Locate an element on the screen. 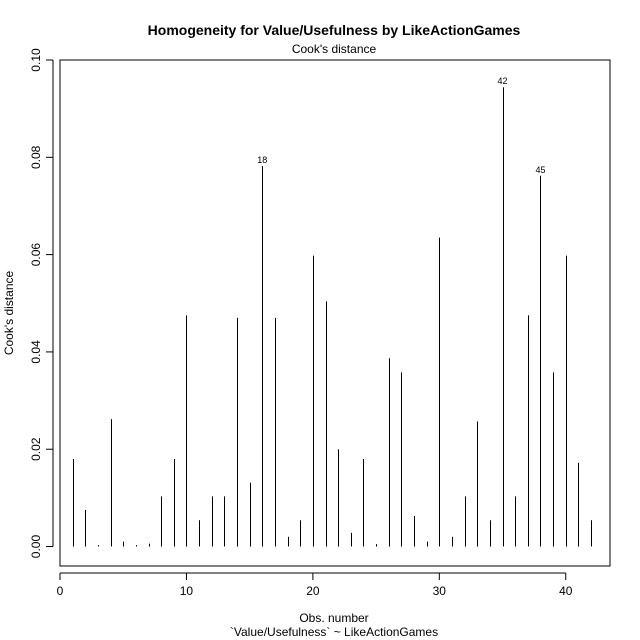  x-axis: 0 10 20 30 40 is located at coordinates (315, 585).